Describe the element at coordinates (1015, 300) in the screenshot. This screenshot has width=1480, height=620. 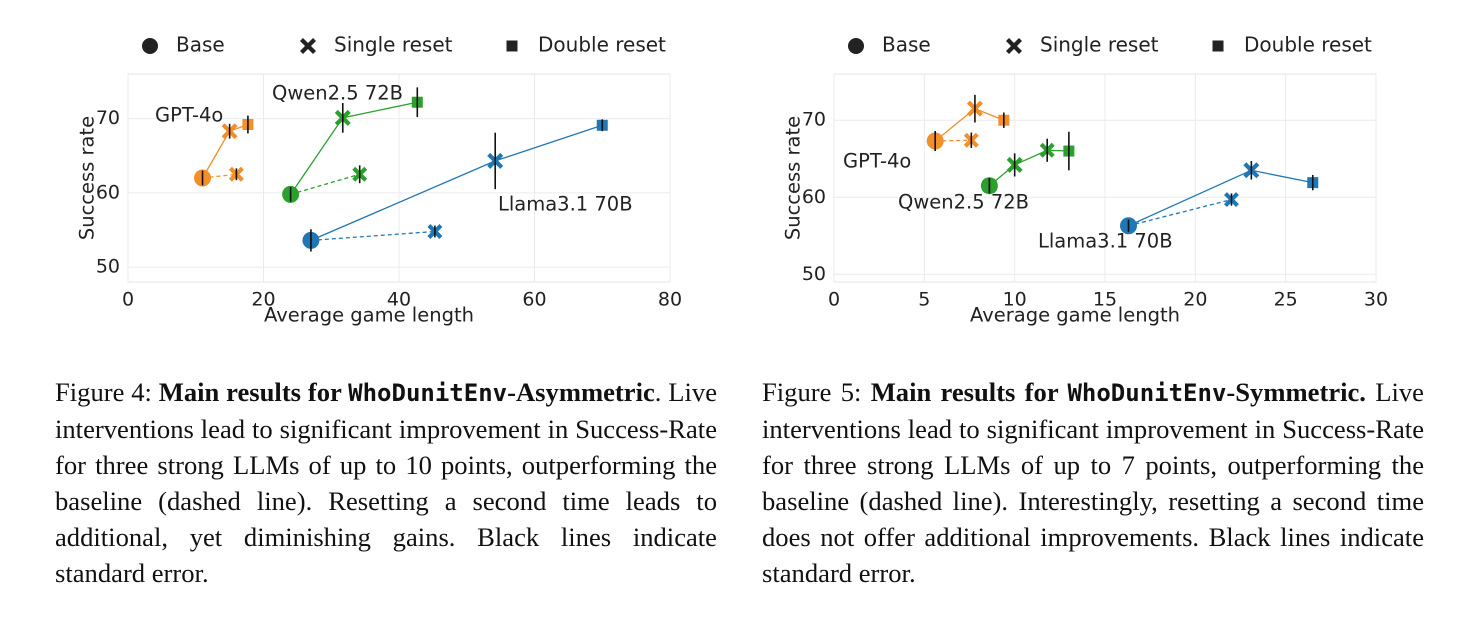
I see `x-tick-label: 10` at that location.